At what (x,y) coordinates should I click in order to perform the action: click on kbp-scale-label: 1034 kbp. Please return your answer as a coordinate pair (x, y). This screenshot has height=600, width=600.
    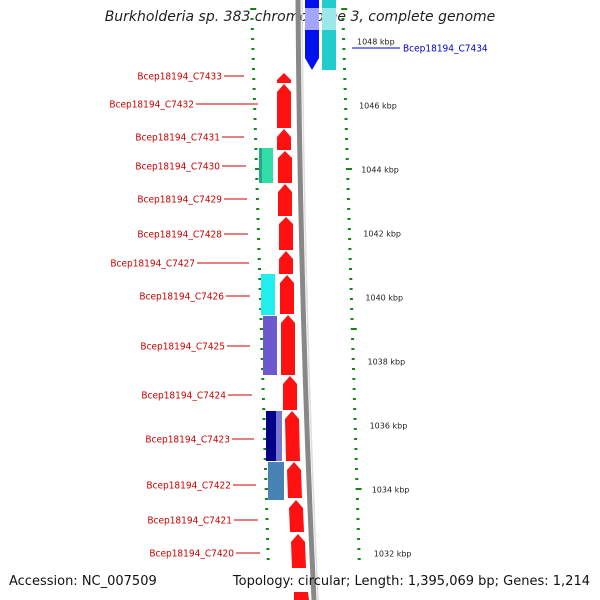
    Looking at the image, I should click on (391, 490).